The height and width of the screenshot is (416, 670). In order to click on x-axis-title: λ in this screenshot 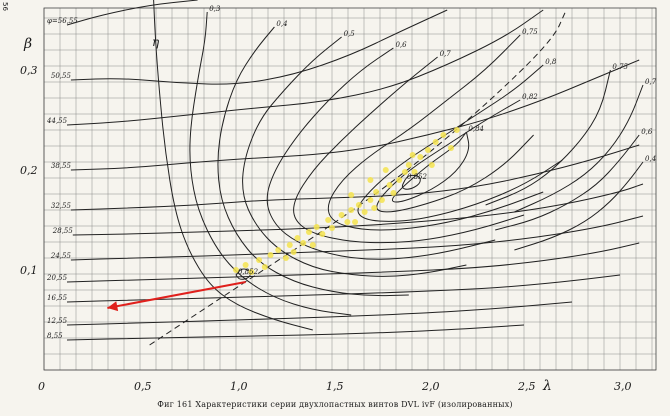, I will do `click(547, 386)`.